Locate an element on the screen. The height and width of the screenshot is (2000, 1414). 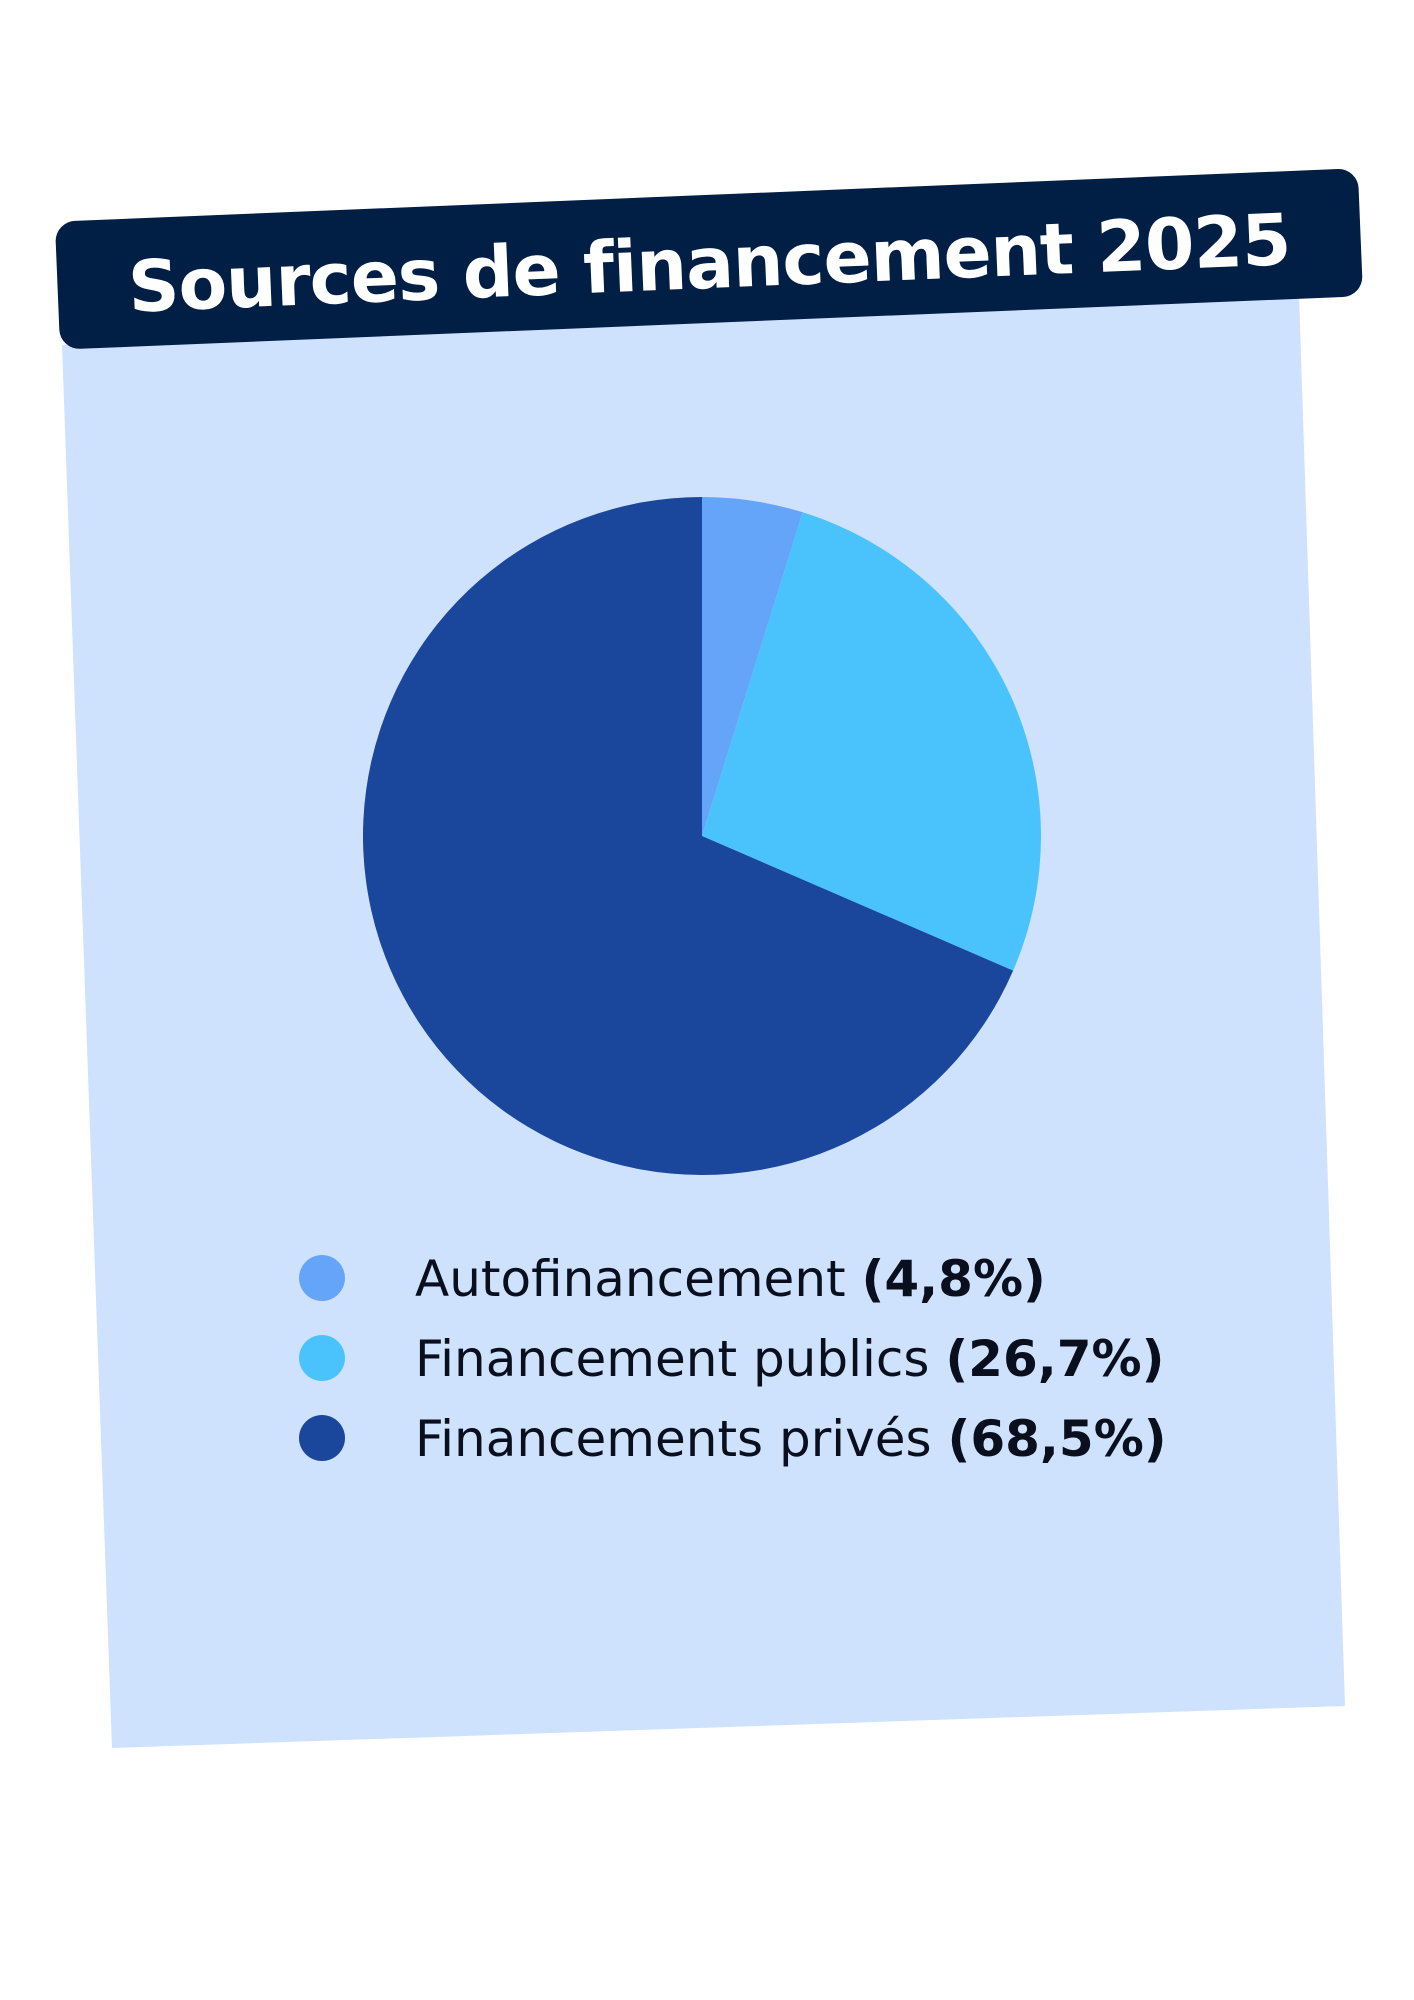
title-banner: Sources de financement 2025 is located at coordinates (709, 259).